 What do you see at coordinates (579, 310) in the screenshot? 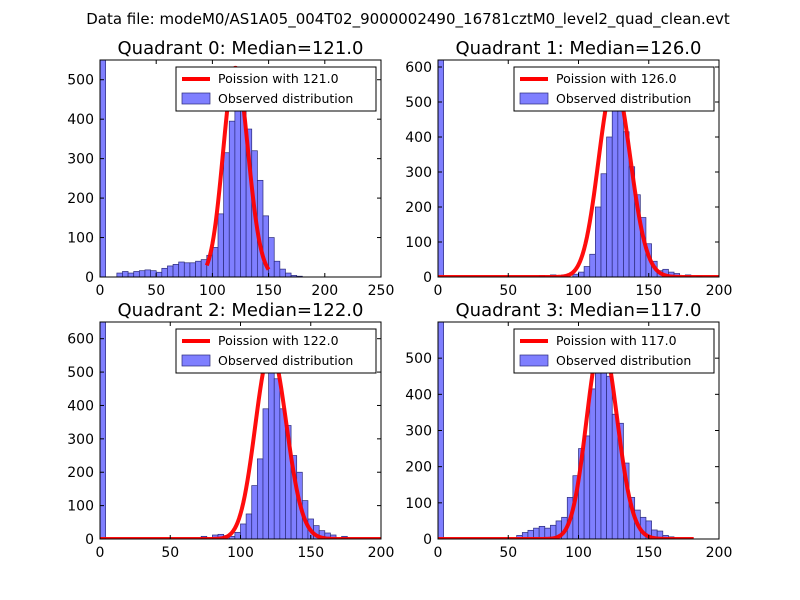
I see `quadrant-3-title: Quadrant 3: Median=117.0` at bounding box center [579, 310].